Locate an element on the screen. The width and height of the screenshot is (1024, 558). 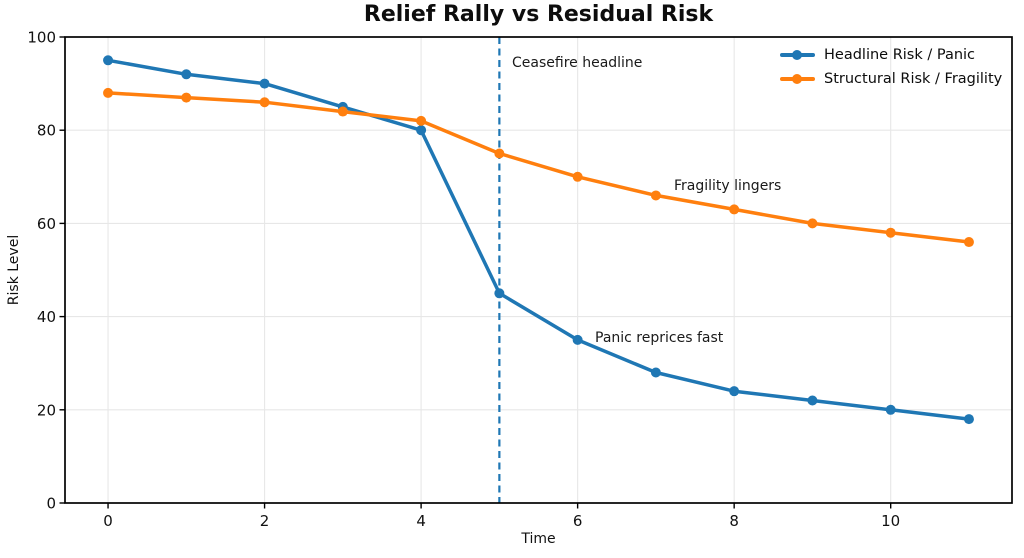
legend-entry-structural-risk: Structural Risk / Fragility is located at coordinates (891, 78).